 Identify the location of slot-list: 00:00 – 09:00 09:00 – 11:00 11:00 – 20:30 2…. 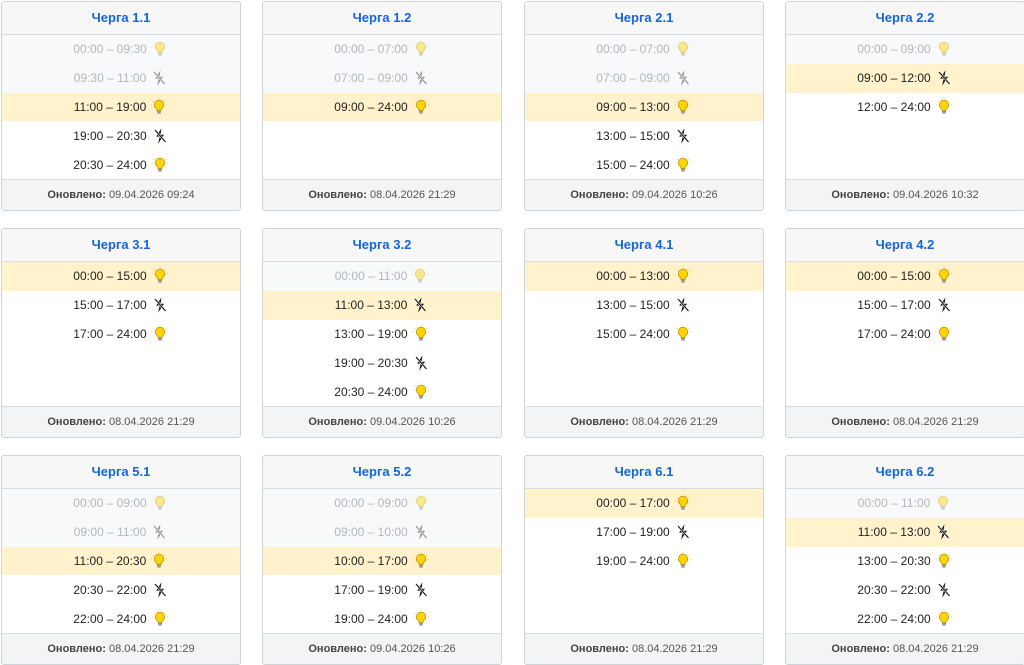
(121, 561).